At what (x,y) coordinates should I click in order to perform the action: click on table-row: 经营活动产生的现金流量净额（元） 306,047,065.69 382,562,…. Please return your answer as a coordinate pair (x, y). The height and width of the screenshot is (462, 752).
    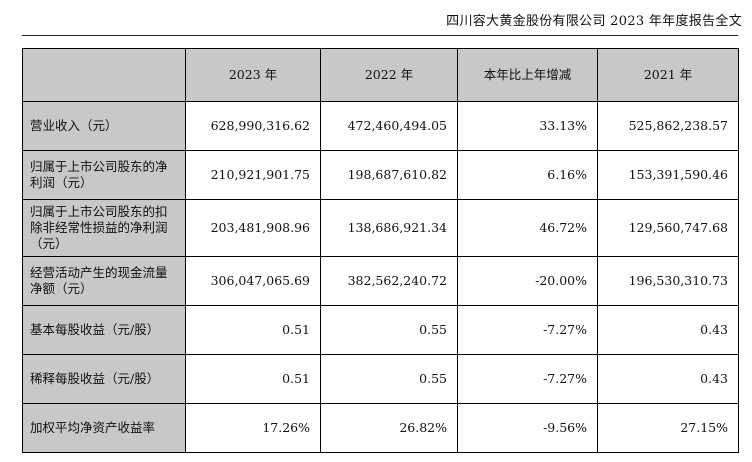
    Looking at the image, I should click on (380, 281).